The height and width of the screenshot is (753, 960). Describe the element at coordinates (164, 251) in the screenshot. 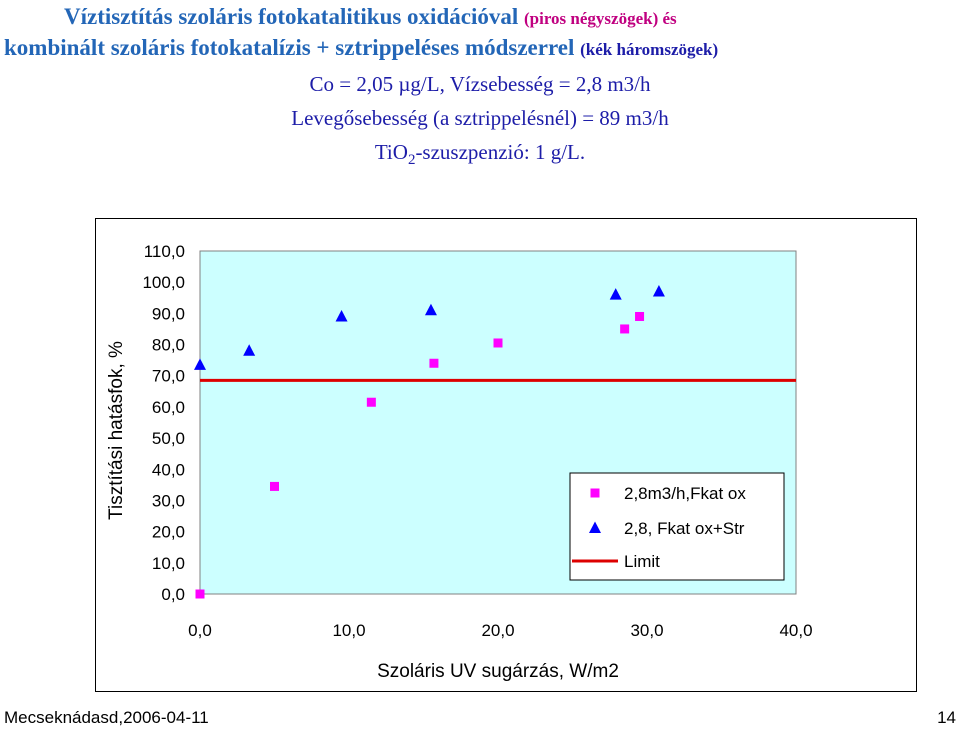

I see `y-tick-label: 110,0` at that location.